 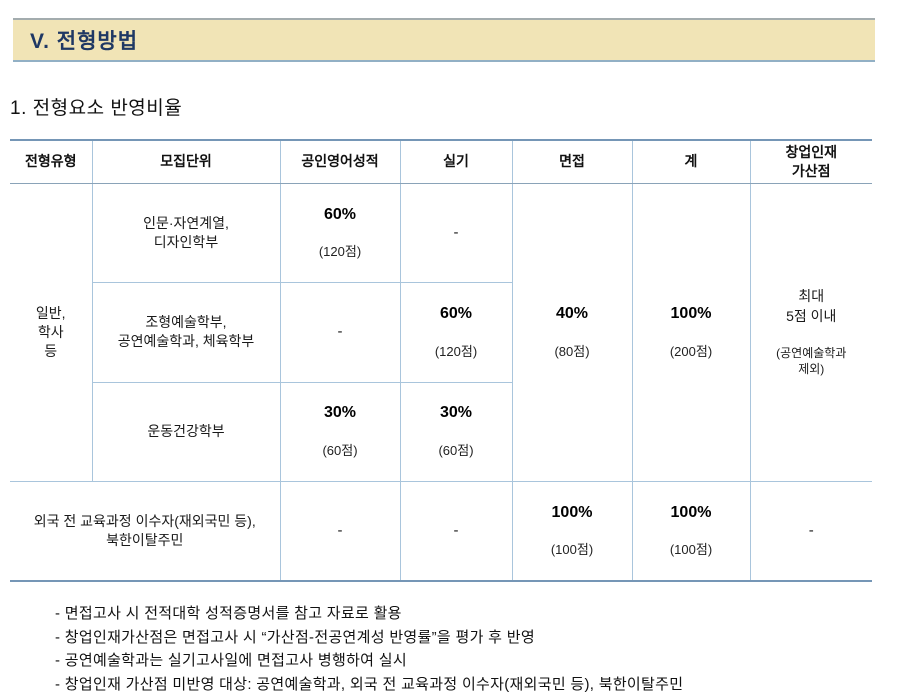 I want to click on cell-practical-foreign: -, so click(x=456, y=530).